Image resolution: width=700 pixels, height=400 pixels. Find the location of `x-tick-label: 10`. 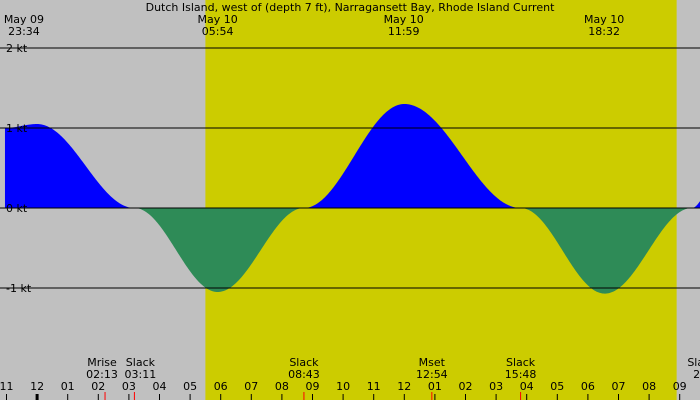

x-tick-label: 10 is located at coordinates (343, 386).